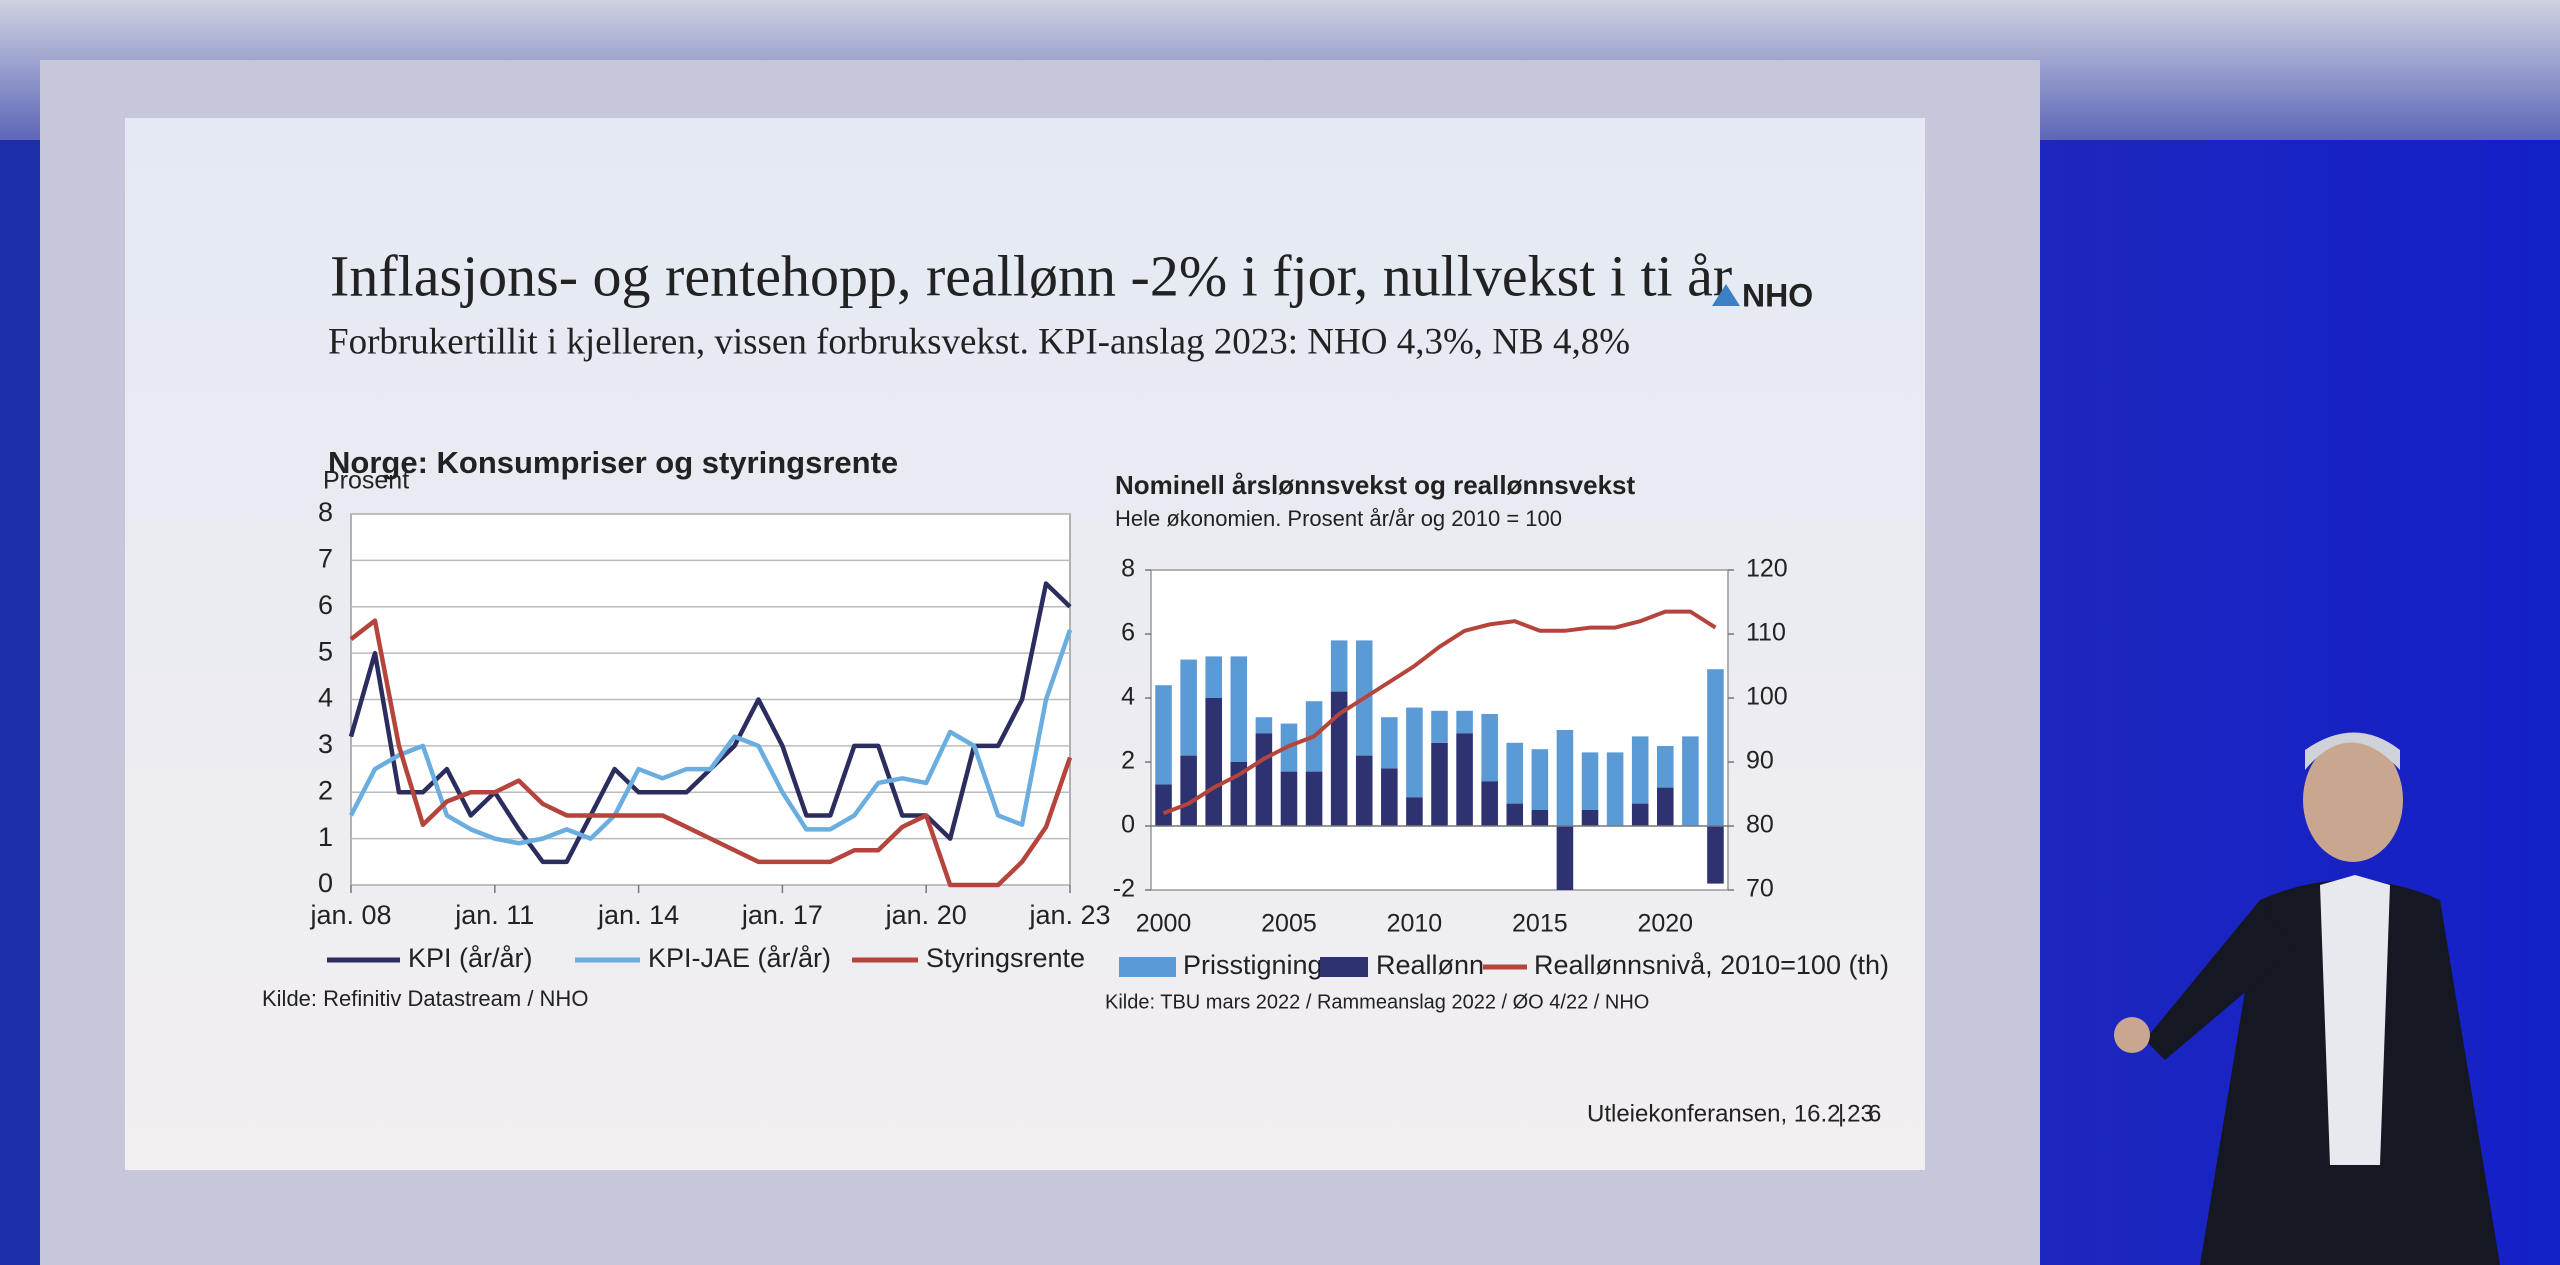 The image size is (2560, 1265). I want to click on x-tick-label: 2005, so click(1289, 924).